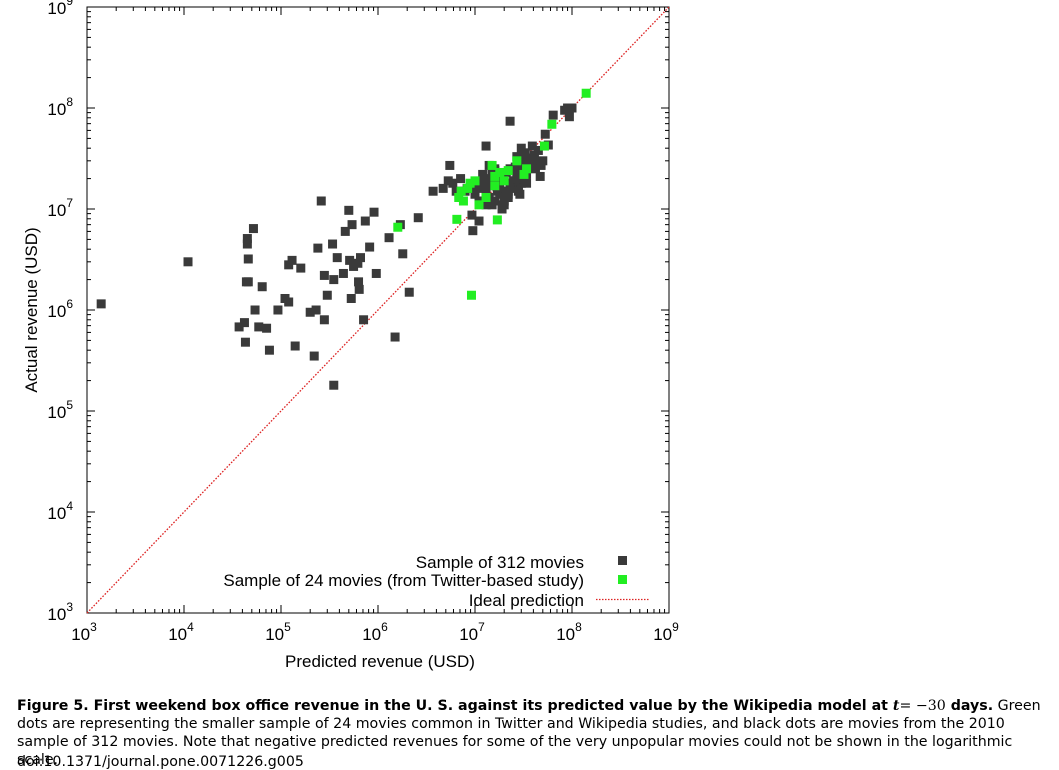  I want to click on series-sample-24-movies, so click(492, 194).